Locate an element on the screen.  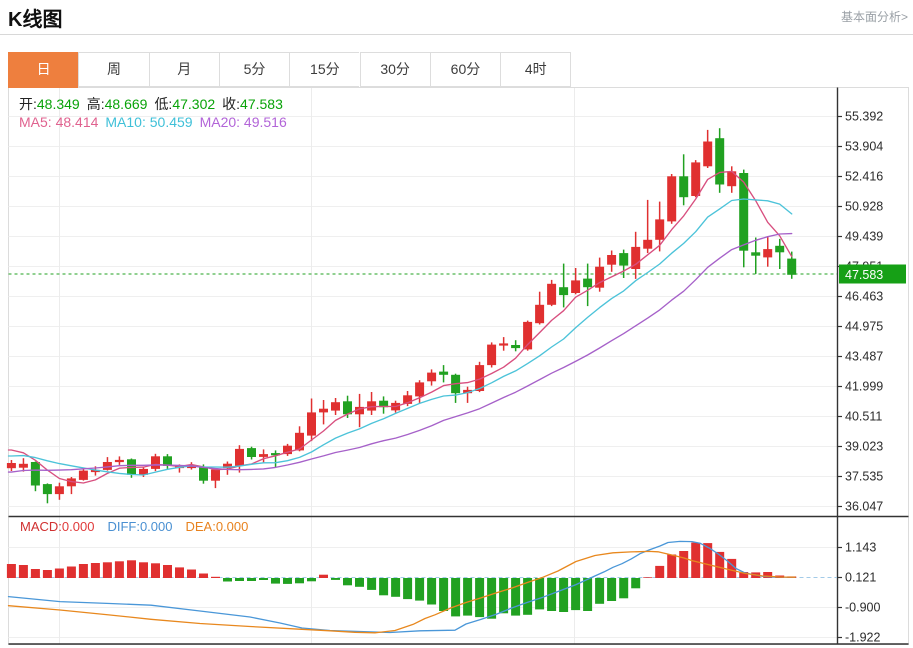
svg-text: 53.904 is located at coordinates (864, 147).